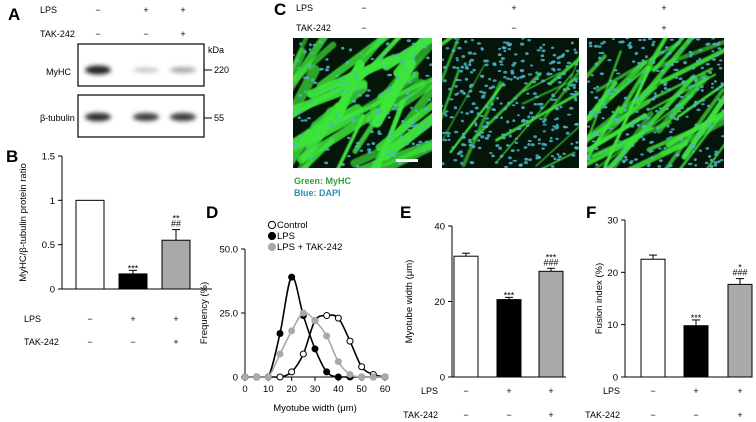 The width and height of the screenshot is (756, 422). Describe the element at coordinates (48, 157) in the screenshot. I see `y-tick-label: 1.5` at that location.